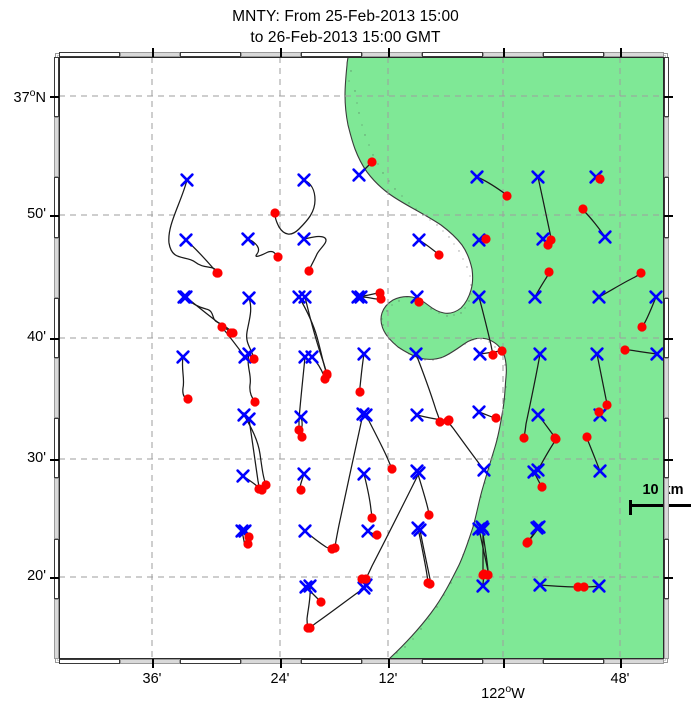 The height and width of the screenshot is (710, 691). Describe the element at coordinates (152, 679) in the screenshot. I see `x-axis-tick-label: 36'` at that location.